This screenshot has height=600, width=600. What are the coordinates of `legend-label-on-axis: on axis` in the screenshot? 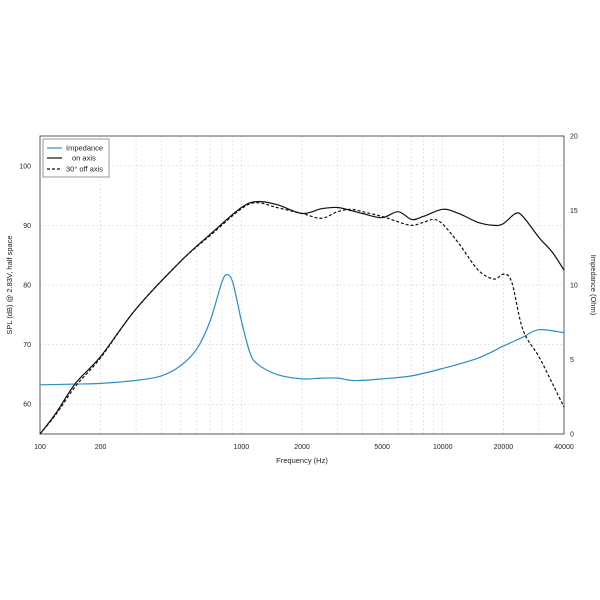 It's located at (84, 158).